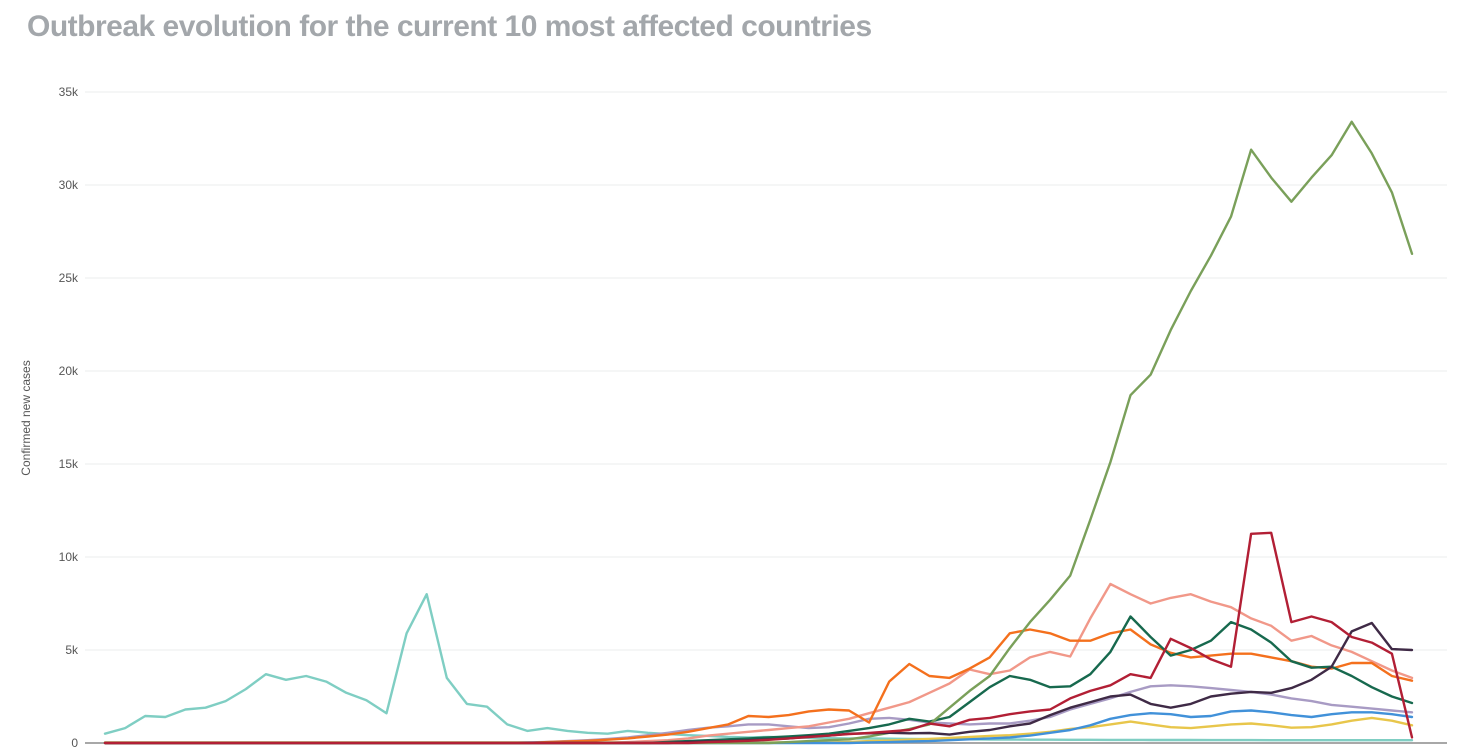 The width and height of the screenshot is (1458, 755). I want to click on y-tick-label: 30k, so click(69, 185).